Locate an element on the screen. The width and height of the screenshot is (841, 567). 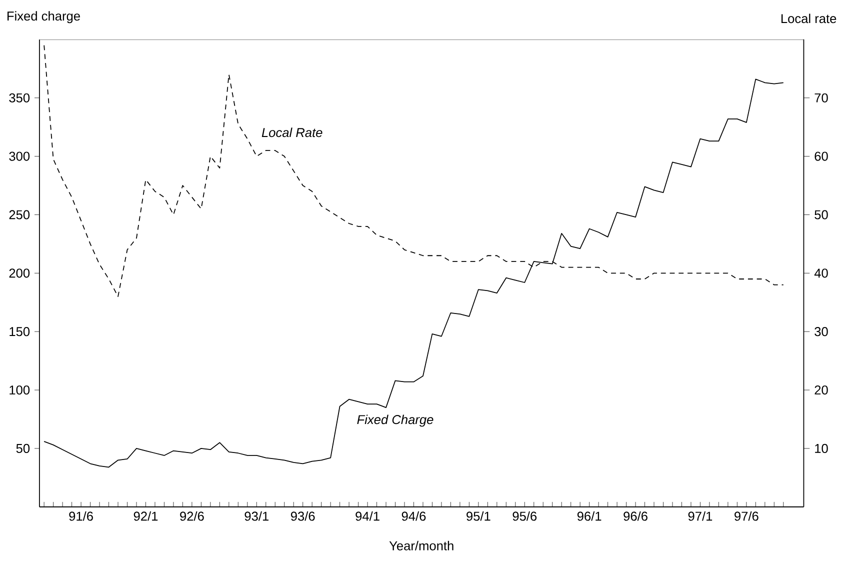
x-axis-title: Year/month is located at coordinates (421, 545).